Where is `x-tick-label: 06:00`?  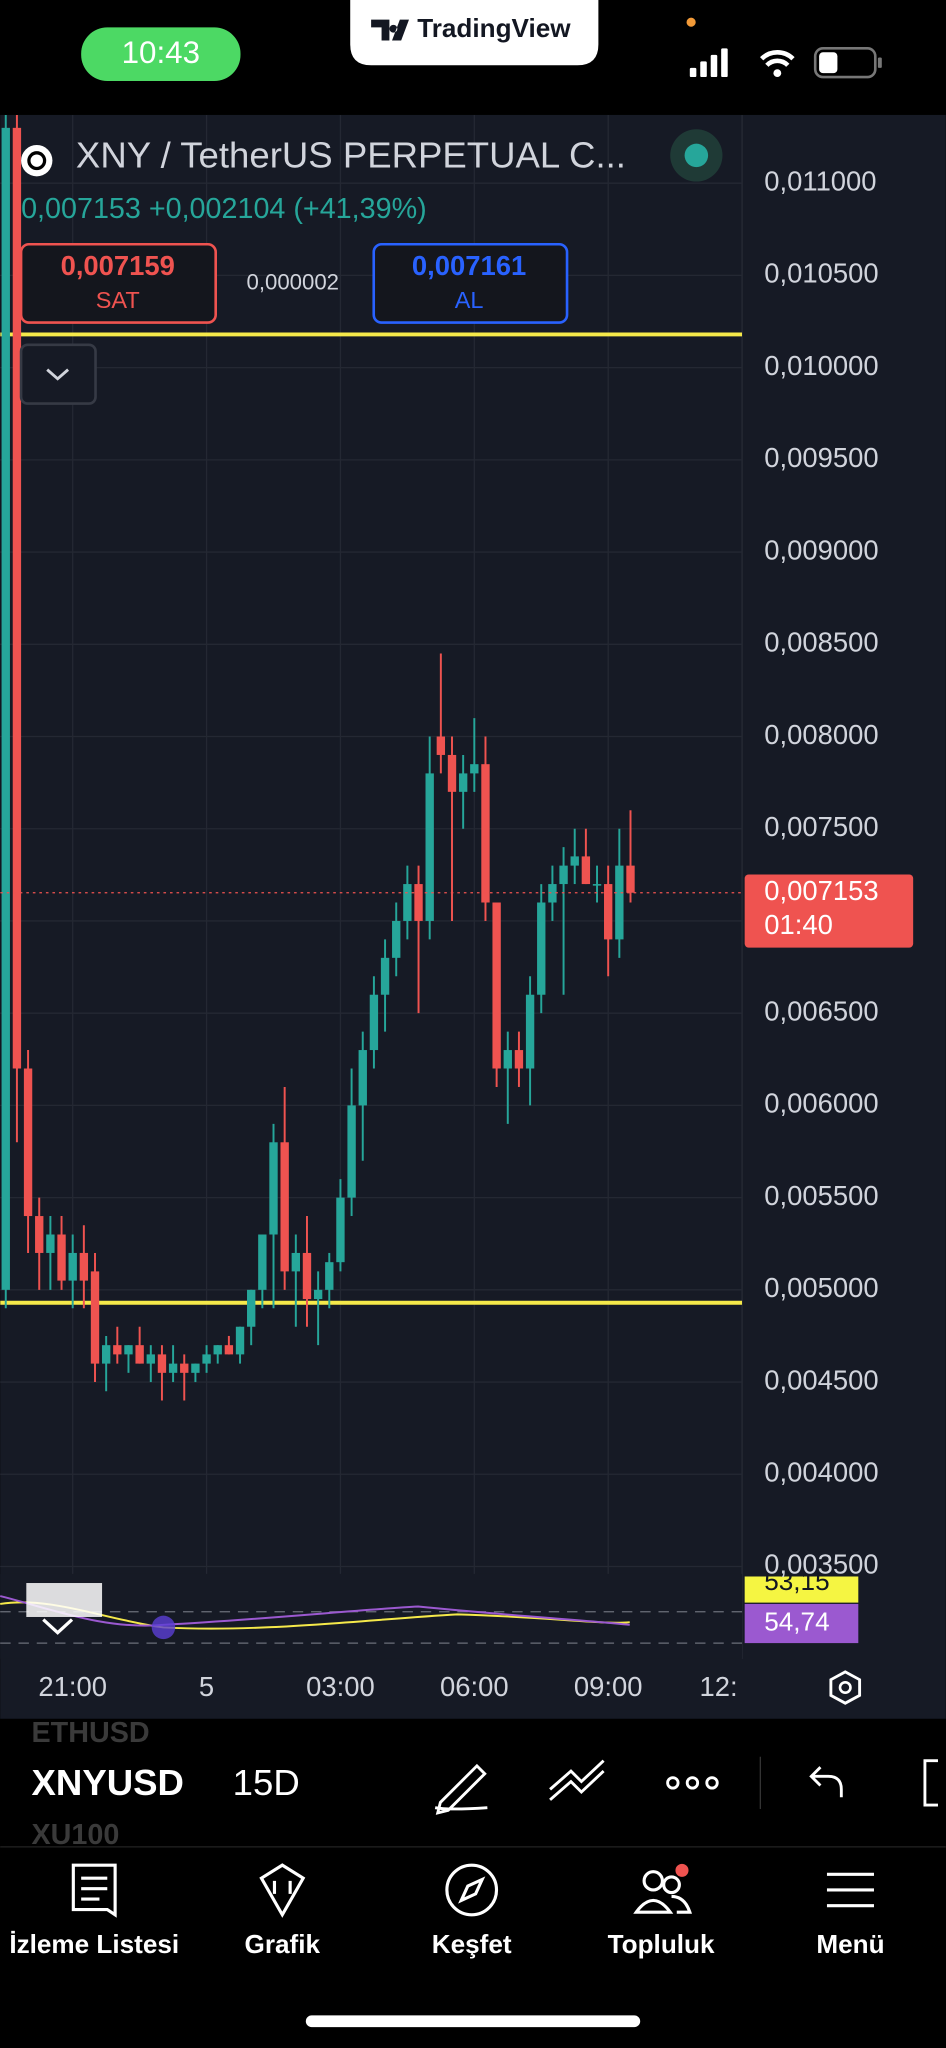
x-tick-label: 06:00 is located at coordinates (474, 1686).